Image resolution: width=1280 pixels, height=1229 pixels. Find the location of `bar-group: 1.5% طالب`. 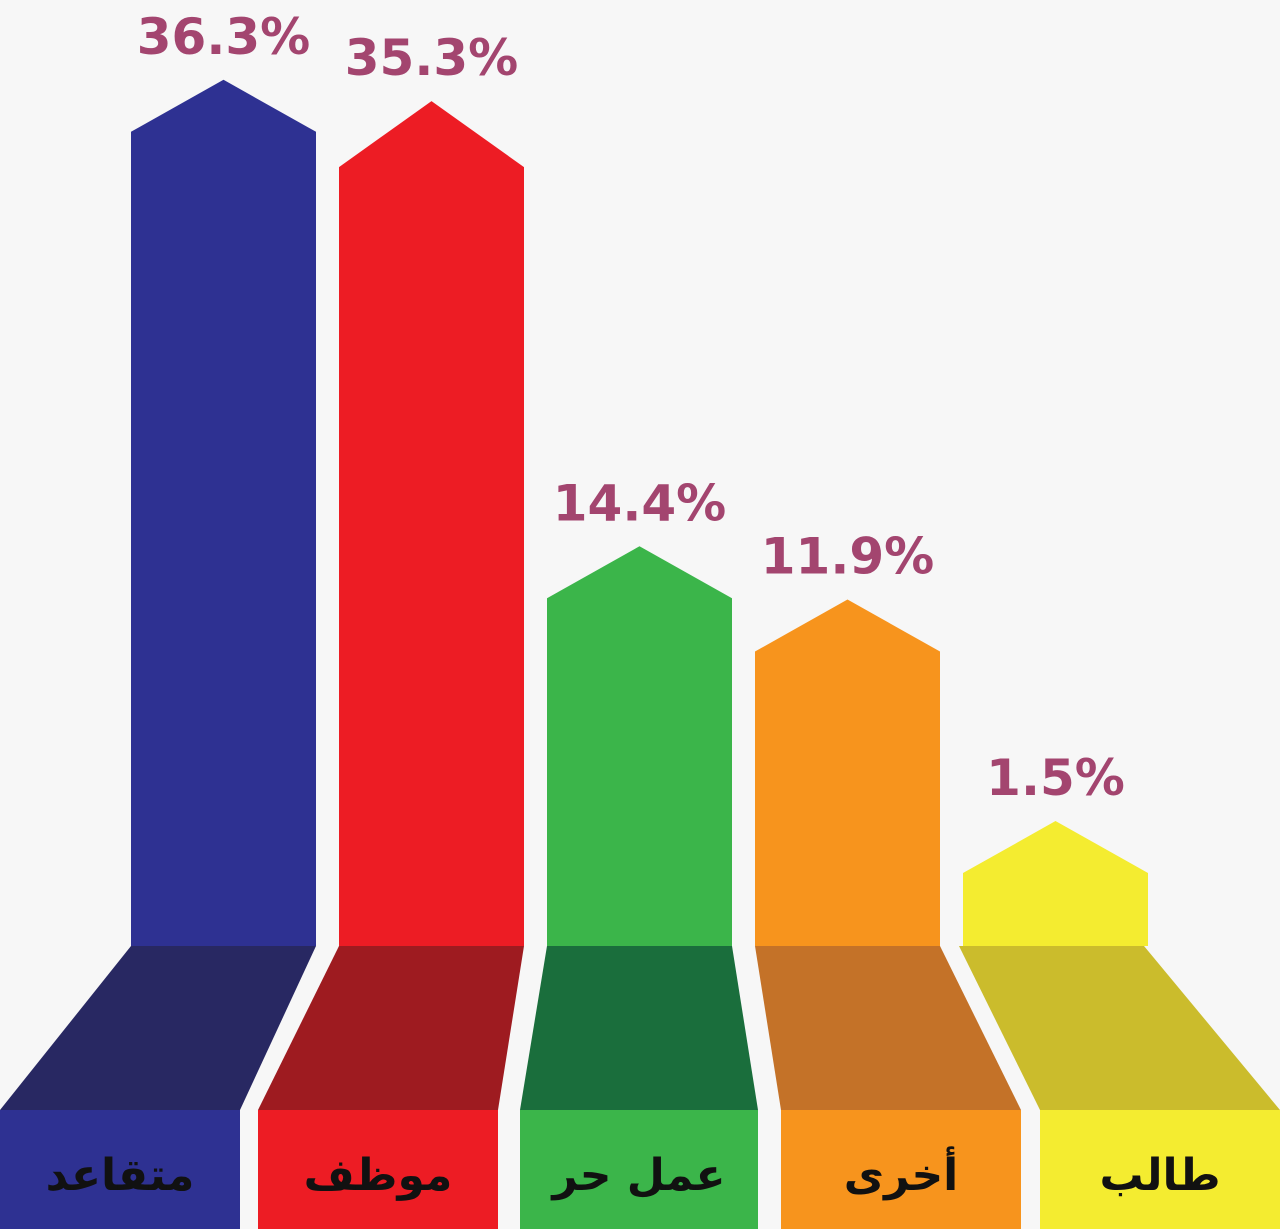

bar-group: 1.5% طالب is located at coordinates (1119, 989).